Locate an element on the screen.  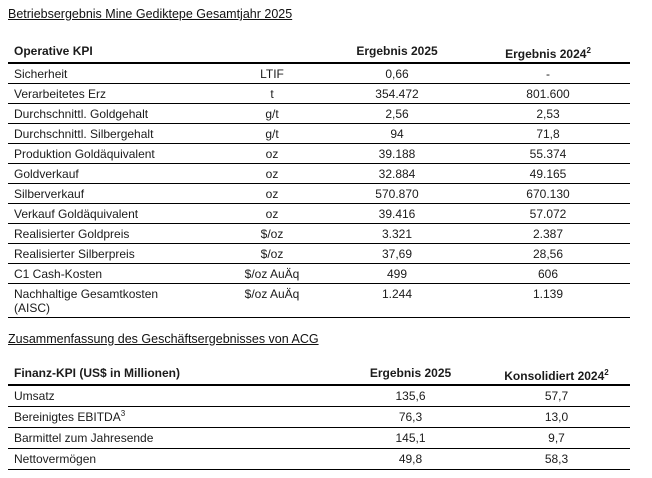
table-row: Verkauf Goldäquivalent oz 39.416 57.072 is located at coordinates (319, 213).